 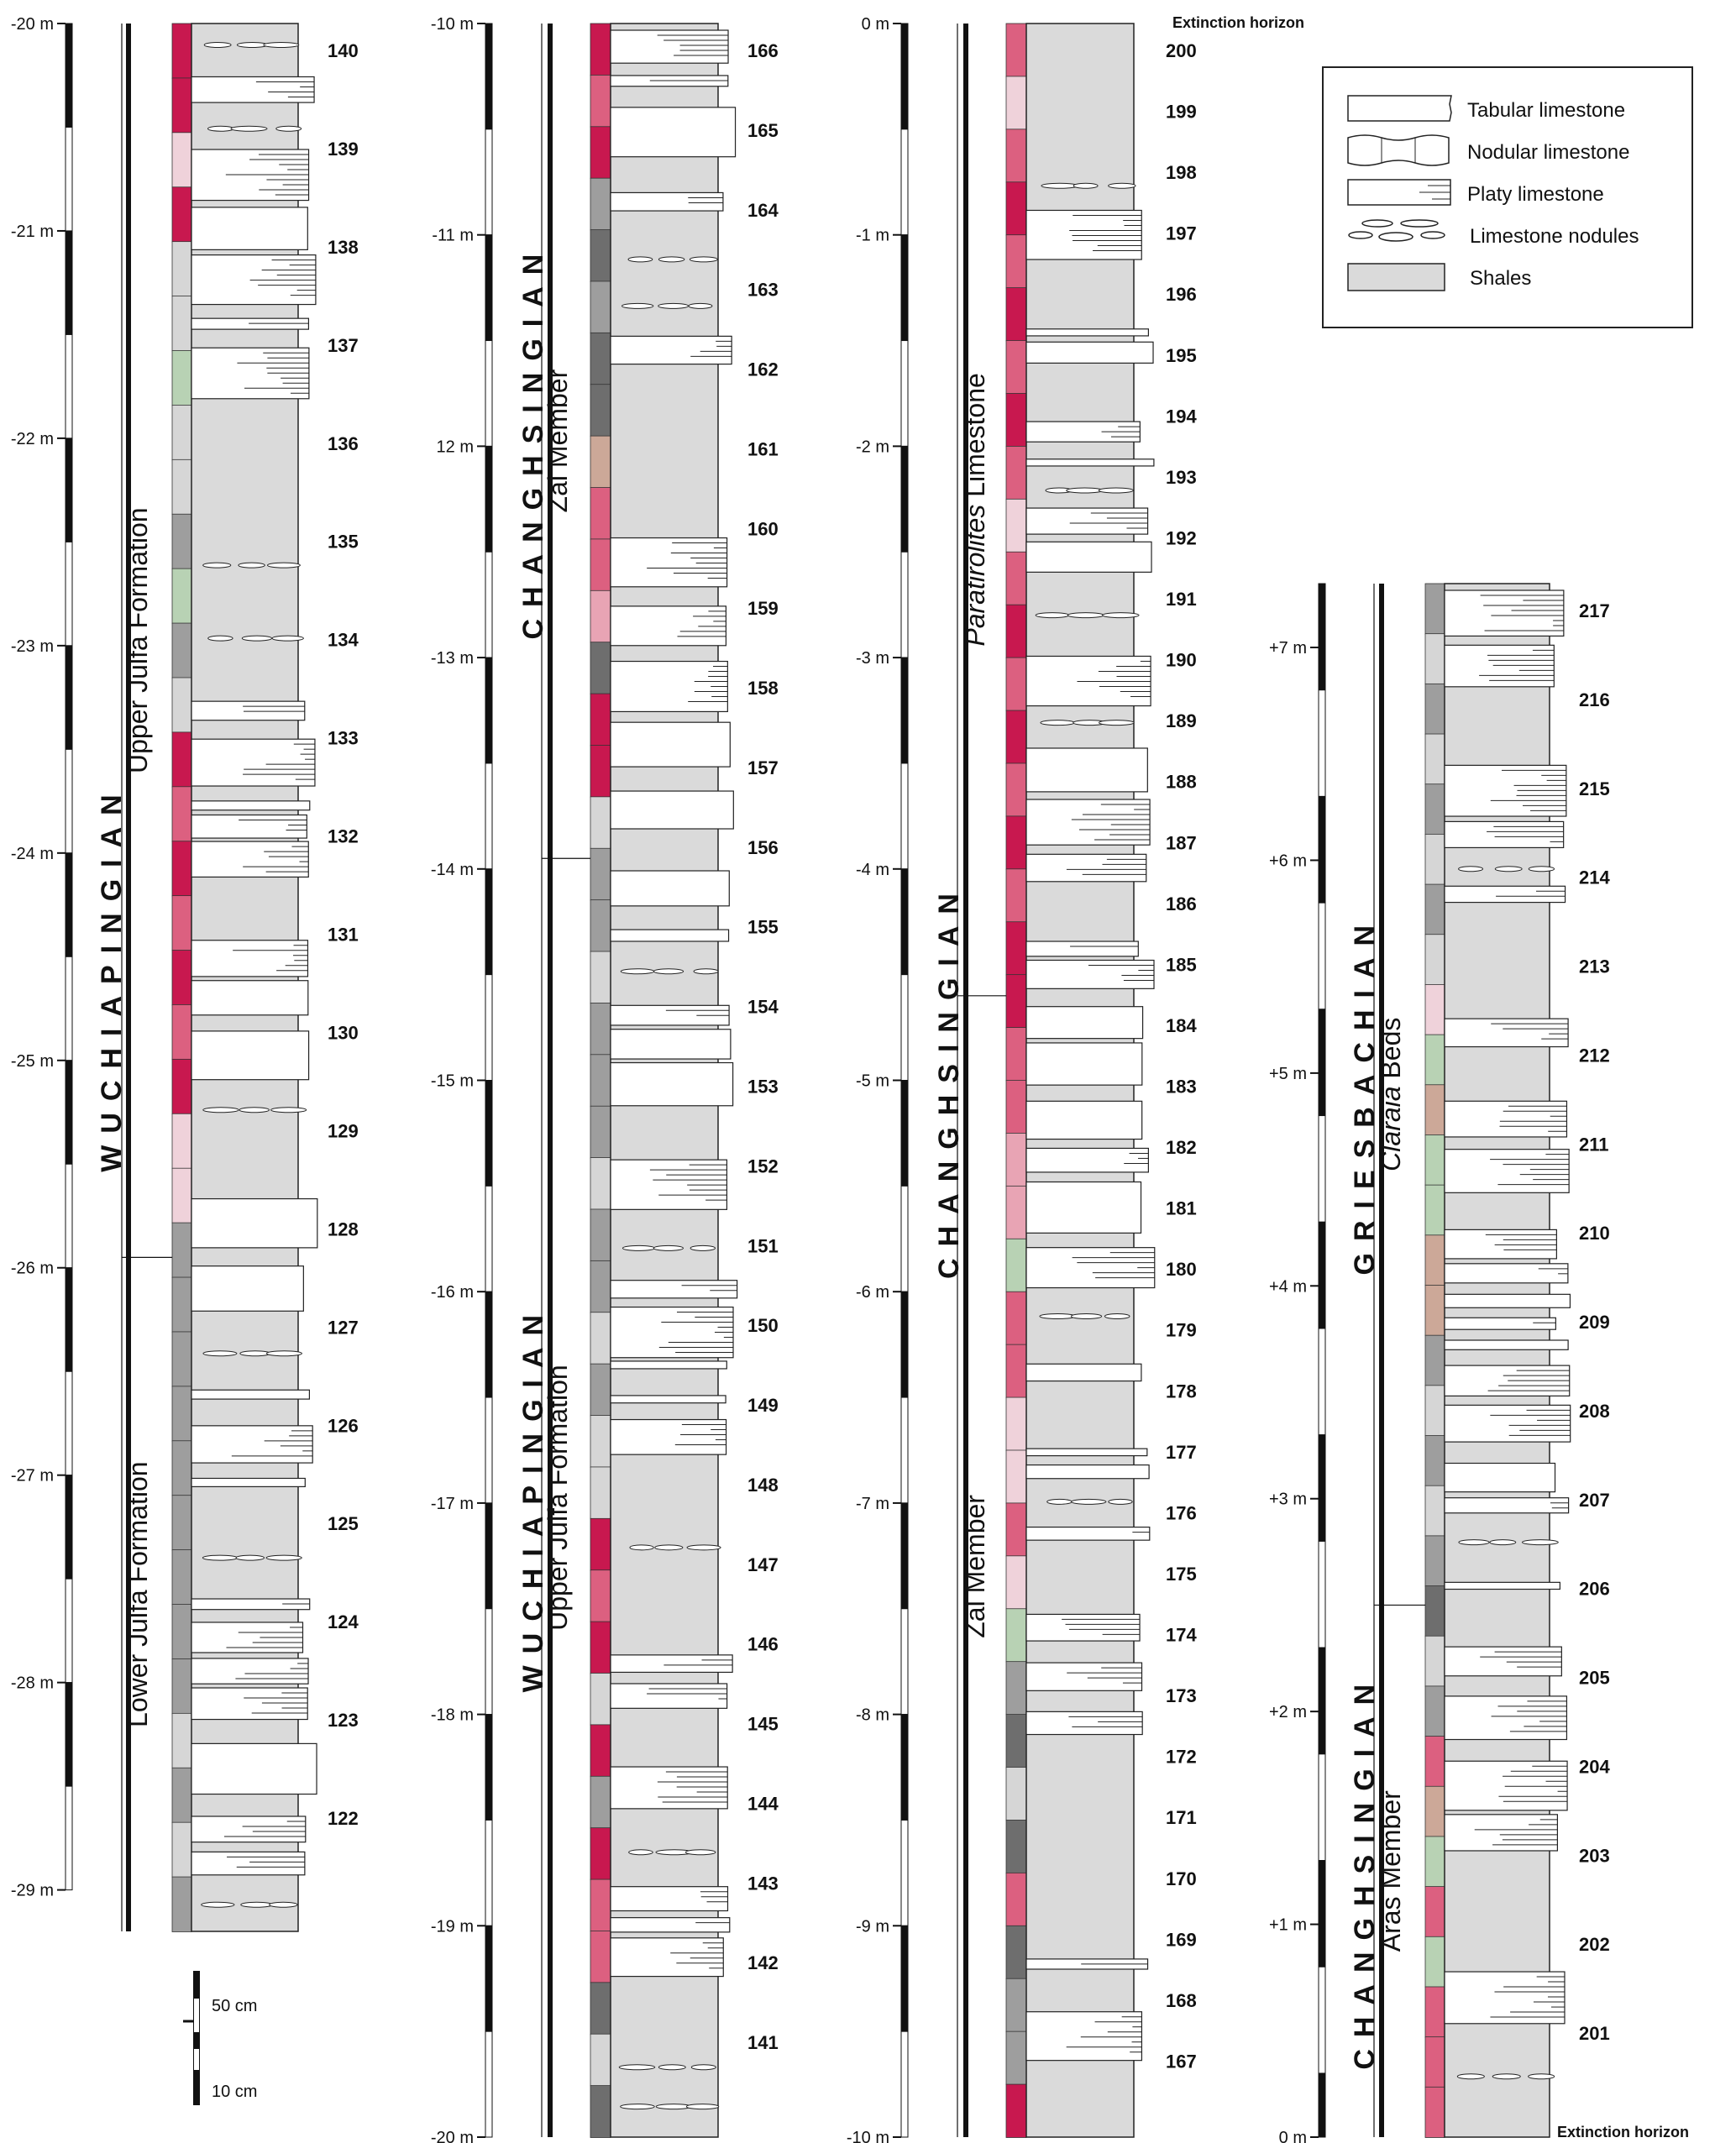 I want to click on bed-number: 149, so click(x=763, y=1405).